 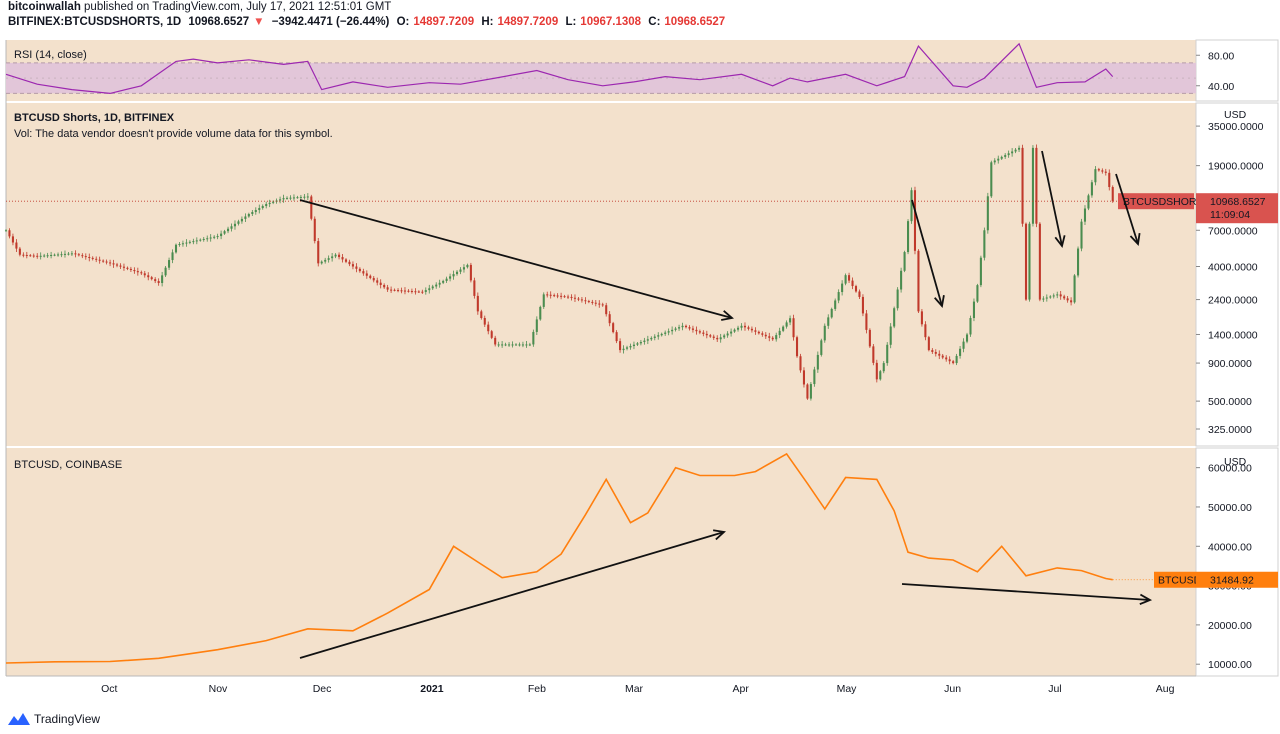 What do you see at coordinates (403, 22) in the screenshot?
I see `open-label: O:` at bounding box center [403, 22].